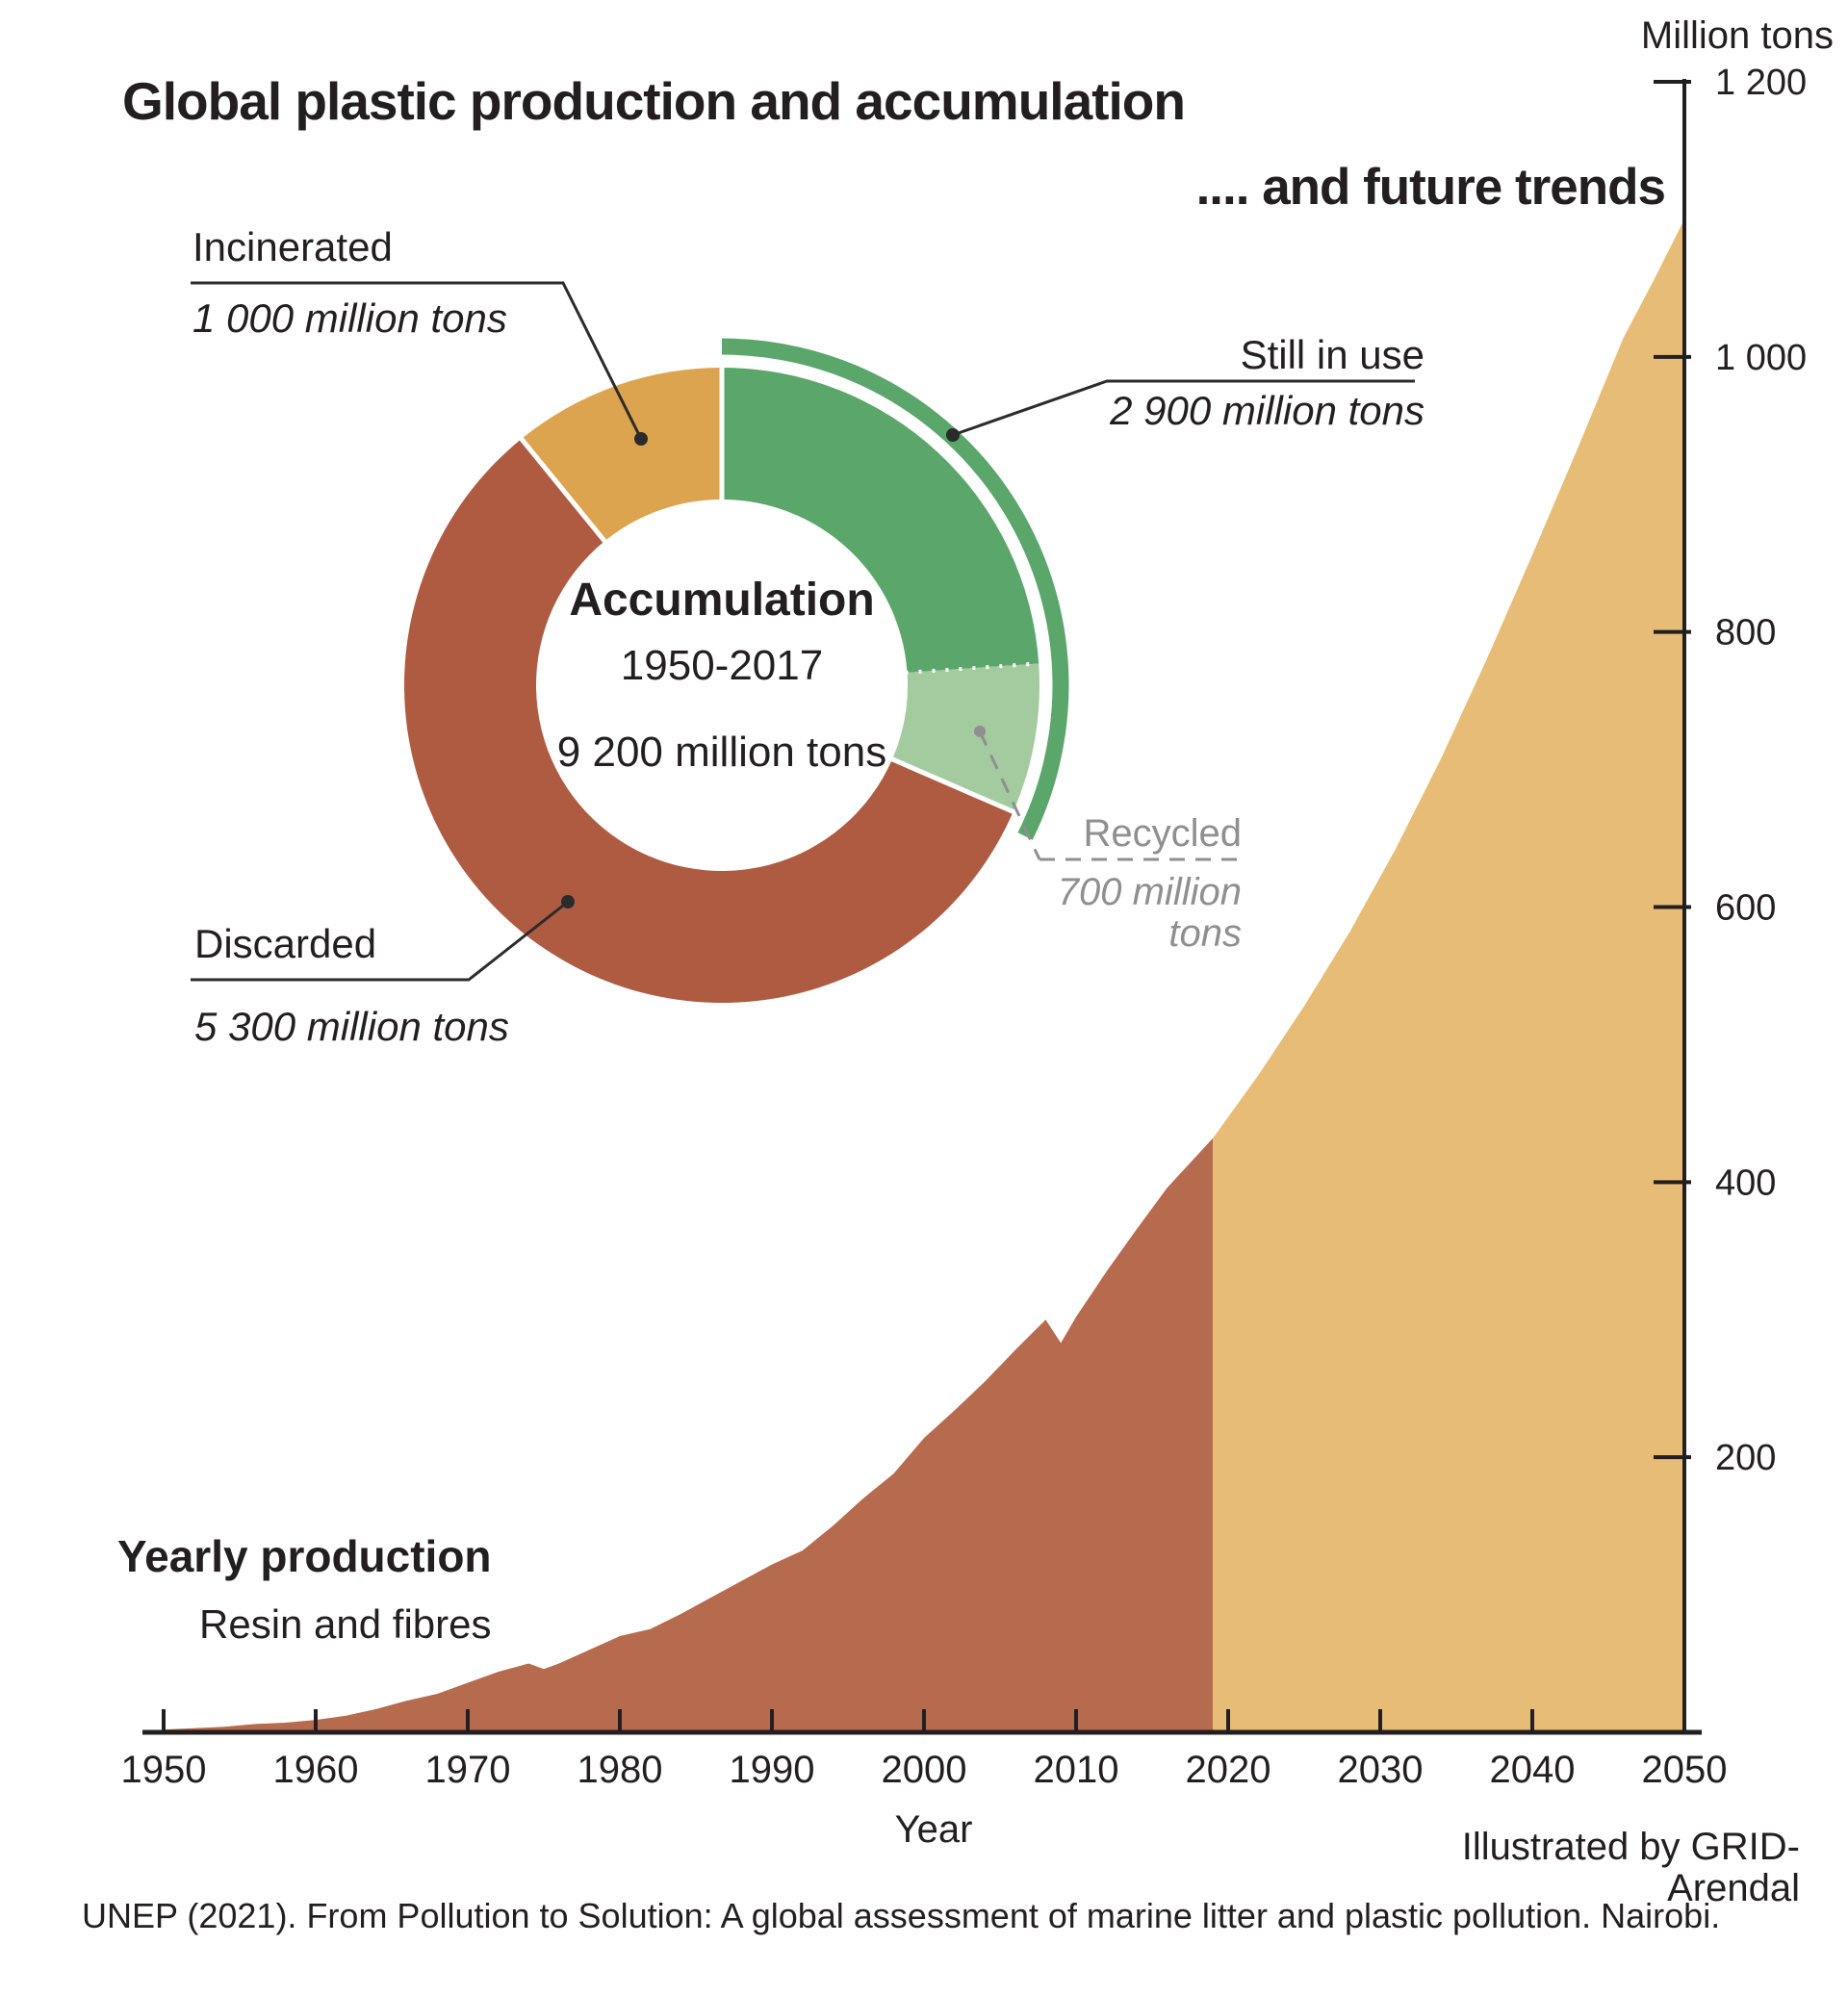  I want to click on y-axis-tick-label: 600, so click(1745, 908).